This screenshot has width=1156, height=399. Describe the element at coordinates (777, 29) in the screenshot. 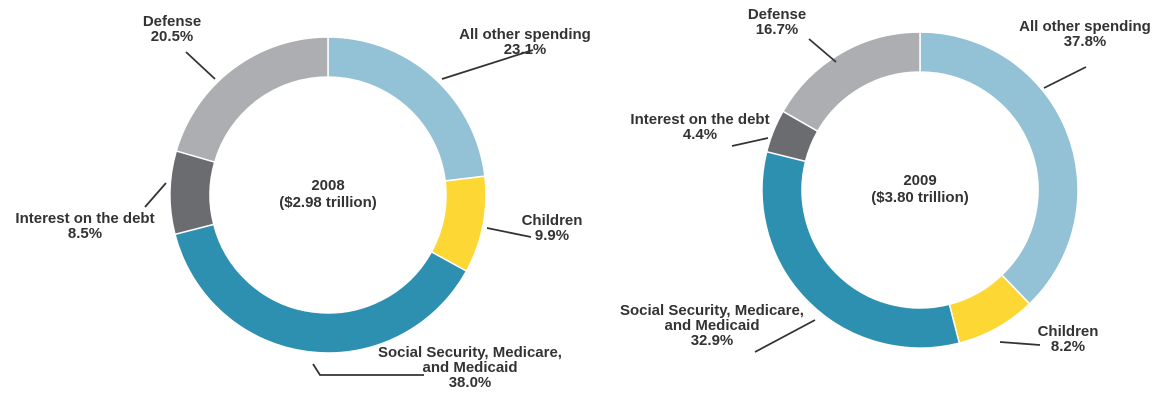

I see `slice-percent-2-5: 16.7%` at that location.